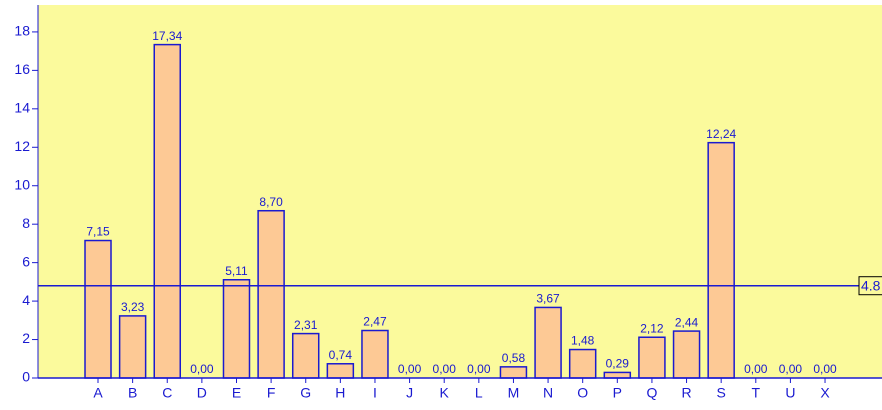  What do you see at coordinates (271, 202) in the screenshot?
I see `value-label: 8,70` at bounding box center [271, 202].